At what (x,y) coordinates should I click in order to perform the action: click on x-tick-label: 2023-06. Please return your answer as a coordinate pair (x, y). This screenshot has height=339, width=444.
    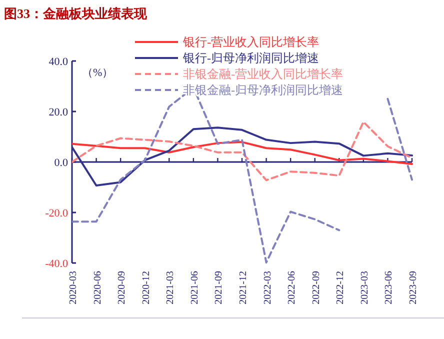
    Looking at the image, I should click on (389, 287).